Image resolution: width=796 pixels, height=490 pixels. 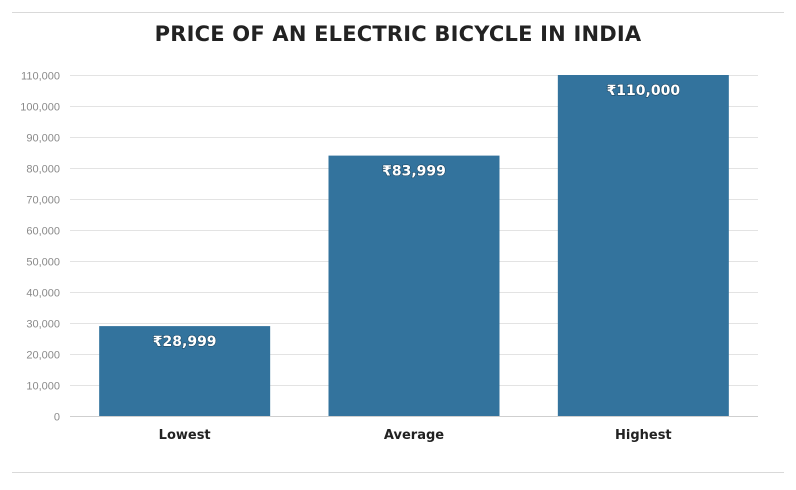 What do you see at coordinates (398, 12) in the screenshot?
I see `top-divider` at bounding box center [398, 12].